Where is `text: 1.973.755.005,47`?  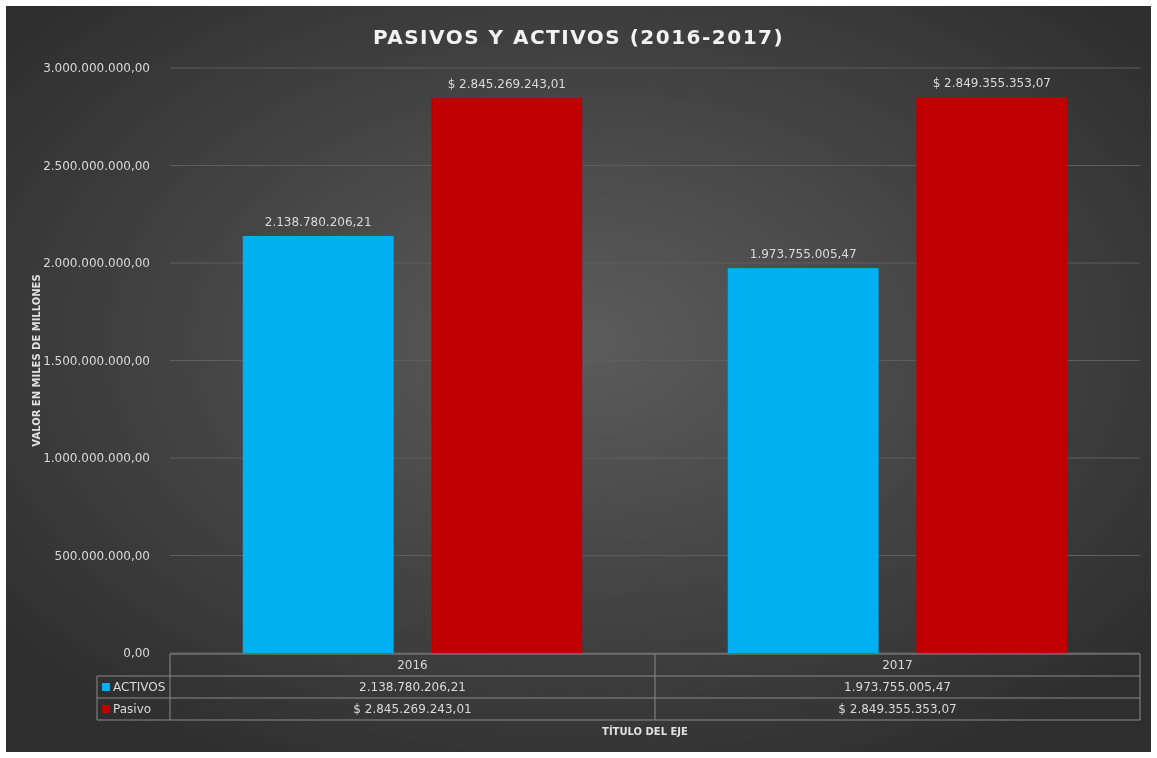 text: 1.973.755.005,47 is located at coordinates (803, 254).